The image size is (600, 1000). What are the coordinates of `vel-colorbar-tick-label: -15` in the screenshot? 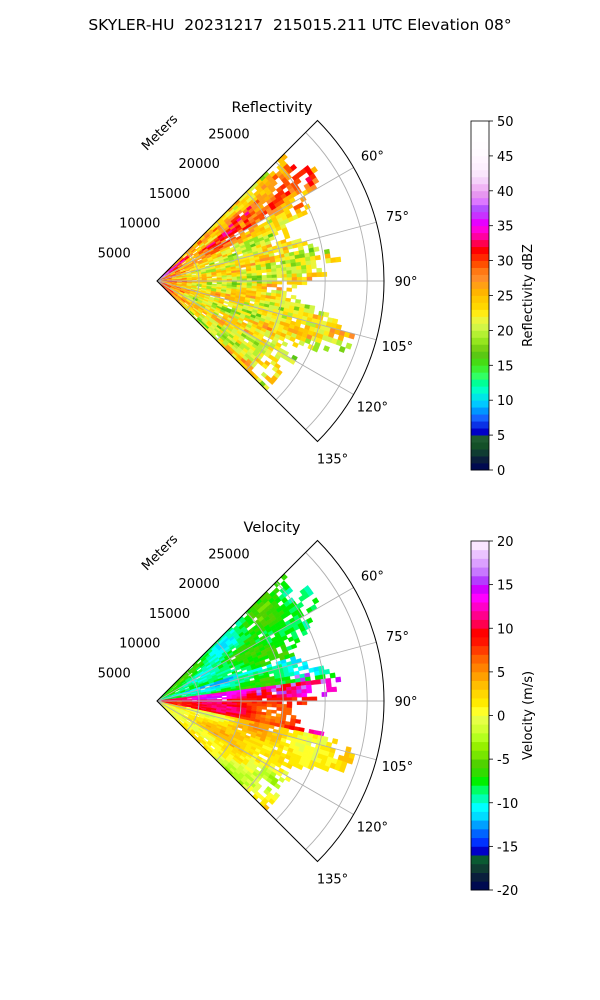 It's located at (507, 847).